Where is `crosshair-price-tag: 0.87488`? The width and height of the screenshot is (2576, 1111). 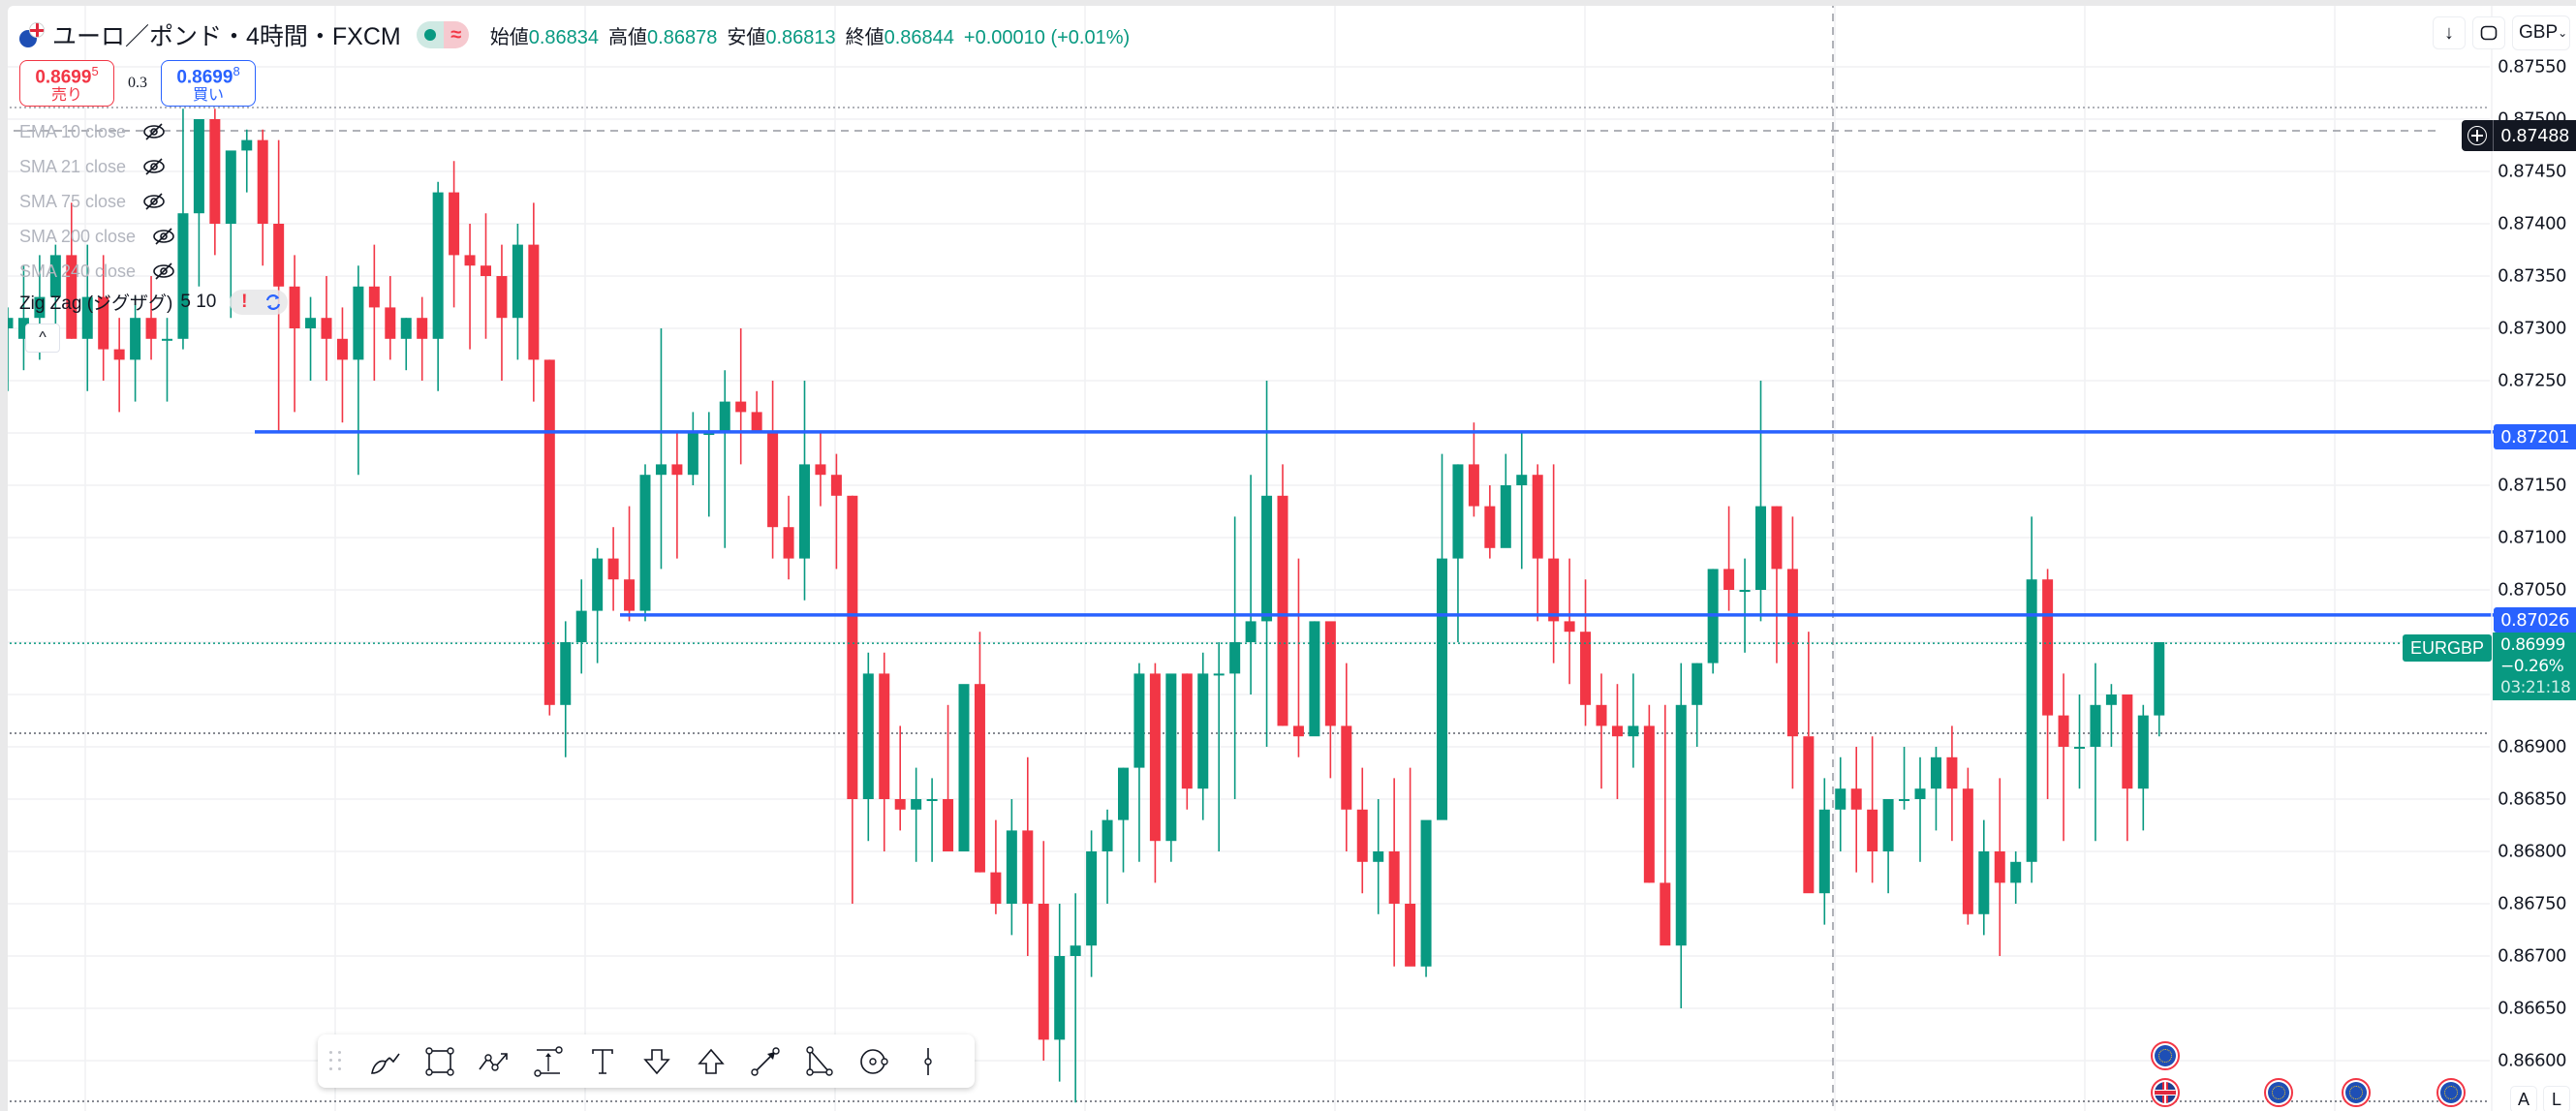
crosshair-price-tag: 0.87488 is located at coordinates (2519, 135).